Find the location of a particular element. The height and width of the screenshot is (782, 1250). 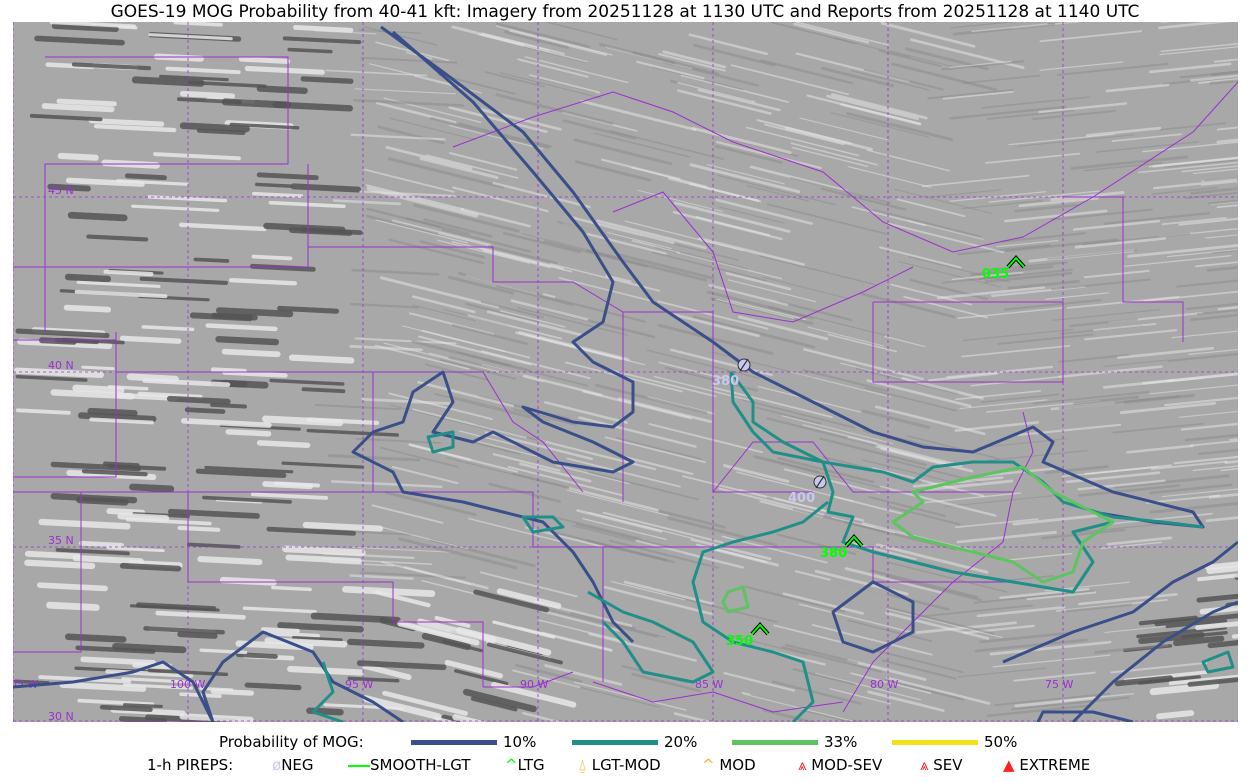

pirep-neg: 400 is located at coordinates (807, 490).